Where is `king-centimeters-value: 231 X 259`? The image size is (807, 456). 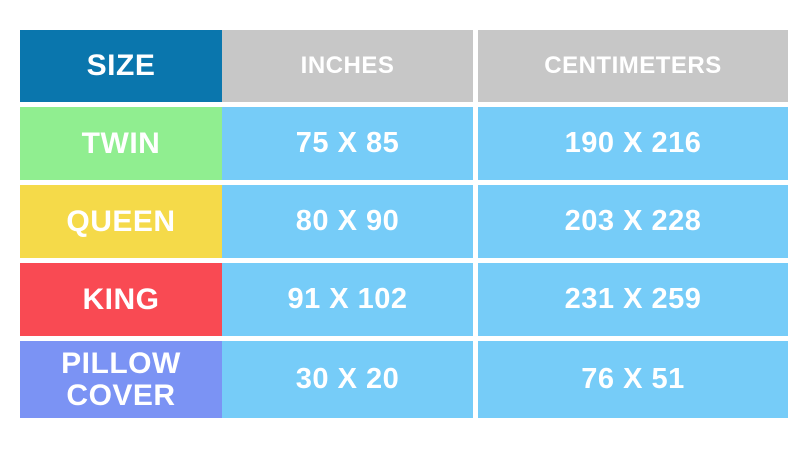
king-centimeters-value: 231 X 259 is located at coordinates (633, 299).